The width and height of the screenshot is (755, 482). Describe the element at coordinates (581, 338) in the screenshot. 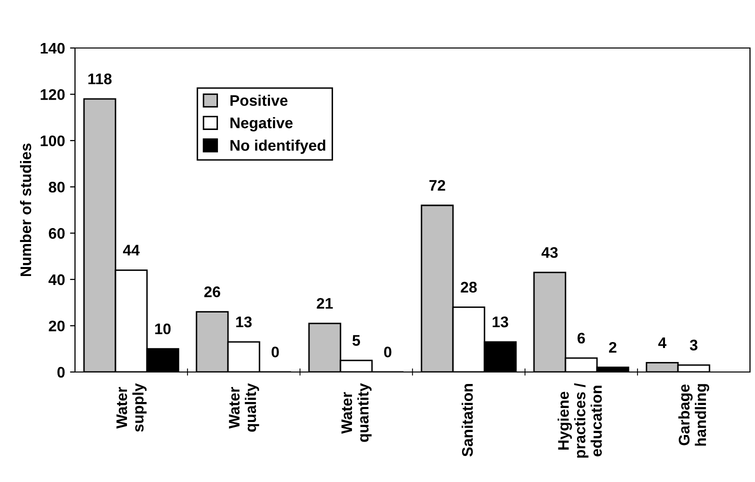

I see `data-label: 6` at that location.